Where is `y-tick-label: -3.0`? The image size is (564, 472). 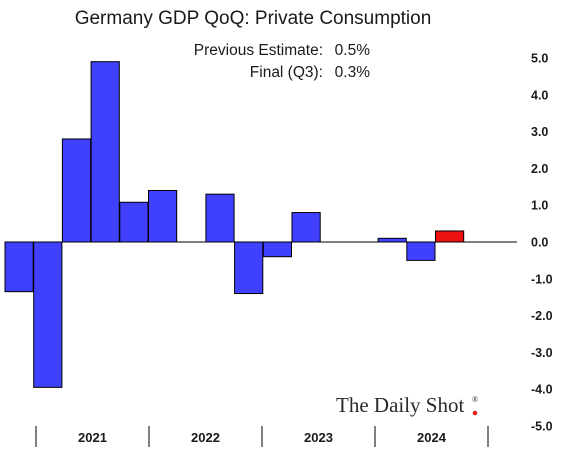 y-tick-label: -3.0 is located at coordinates (542, 353).